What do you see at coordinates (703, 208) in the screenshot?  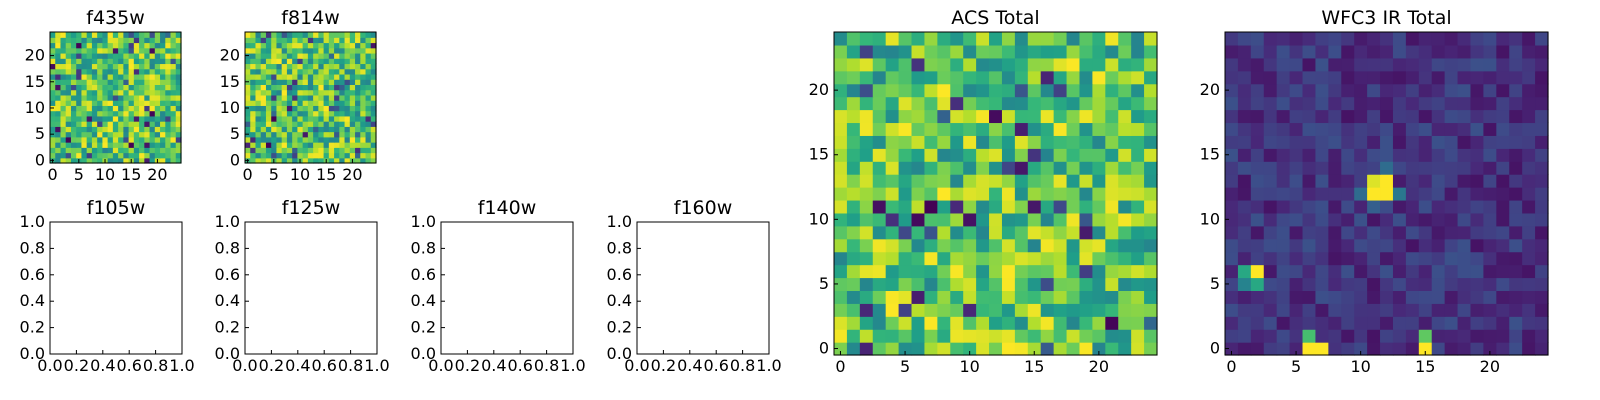 I see `panel-title: f160w` at bounding box center [703, 208].